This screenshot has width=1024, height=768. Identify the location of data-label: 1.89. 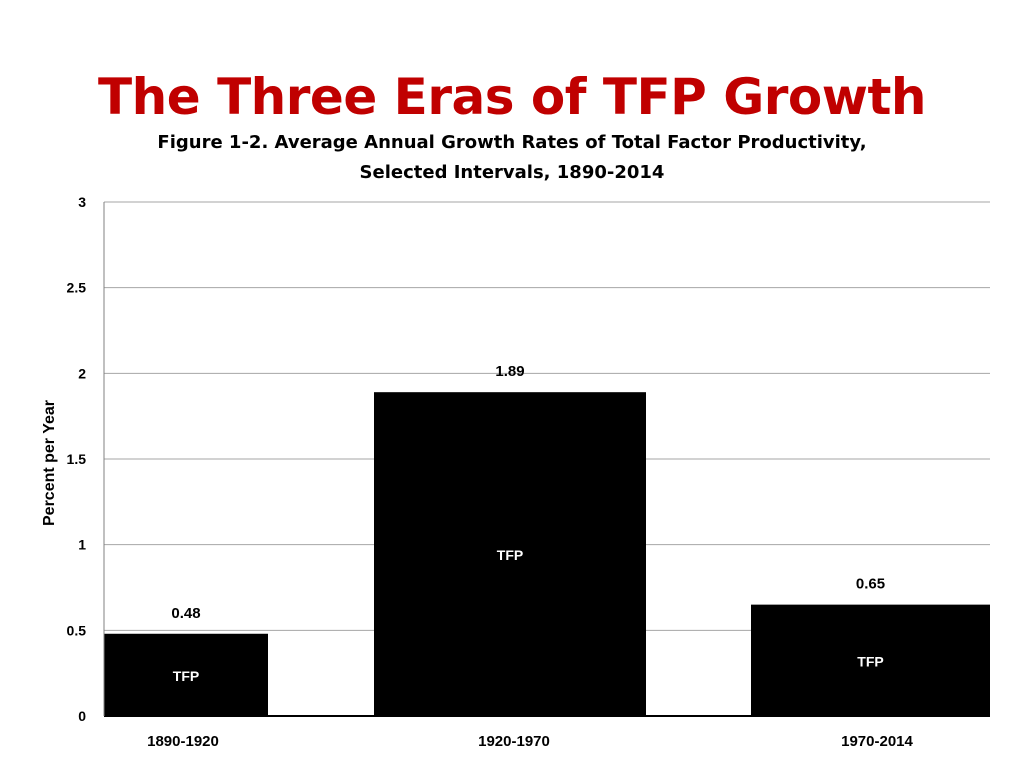
(509, 371).